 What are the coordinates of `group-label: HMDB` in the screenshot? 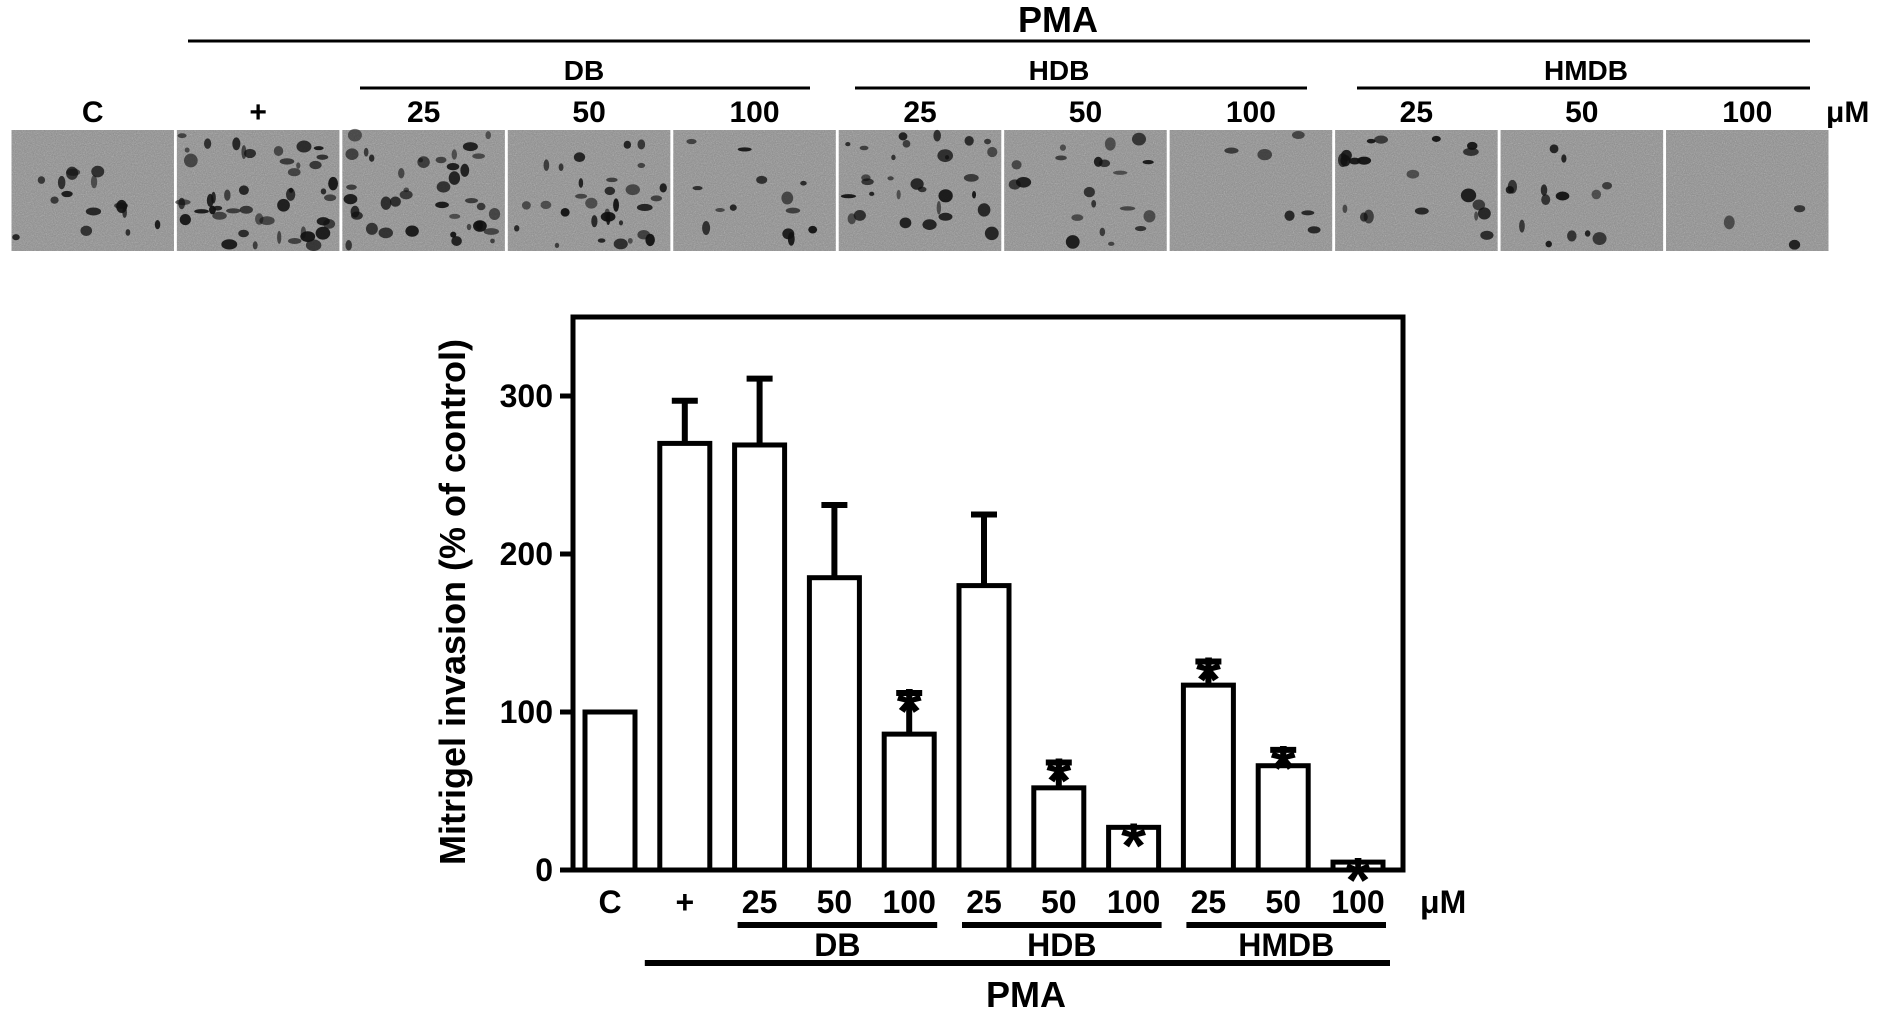 It's located at (1286, 945).